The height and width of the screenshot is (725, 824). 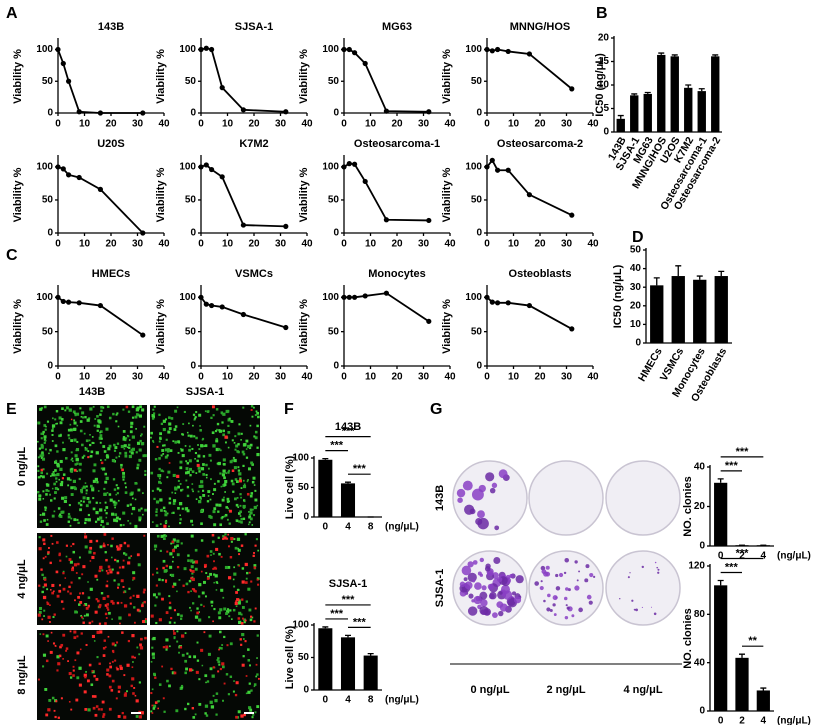 What do you see at coordinates (290, 487) in the screenshot?
I see `y-axis-label: Live cell (%)` at bounding box center [290, 487].